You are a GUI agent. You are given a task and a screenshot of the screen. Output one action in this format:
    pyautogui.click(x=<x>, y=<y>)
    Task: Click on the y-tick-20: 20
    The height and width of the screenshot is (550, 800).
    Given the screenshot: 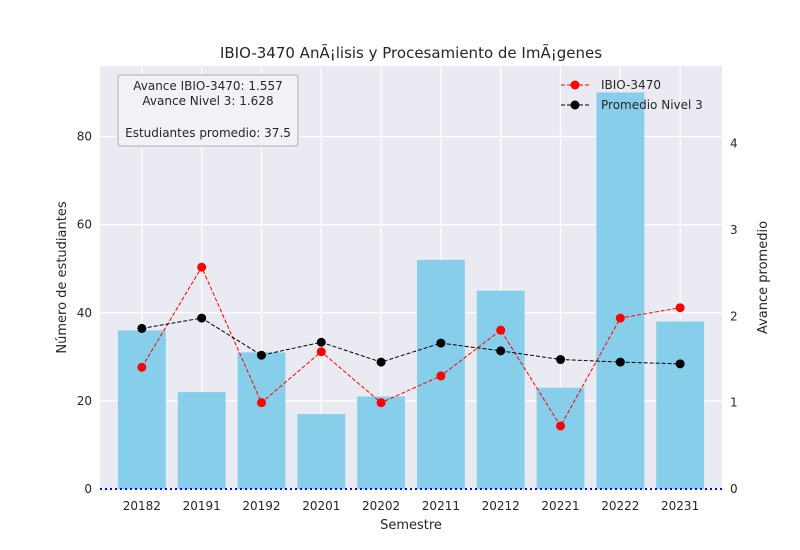 What is the action you would take?
    pyautogui.click(x=84, y=401)
    